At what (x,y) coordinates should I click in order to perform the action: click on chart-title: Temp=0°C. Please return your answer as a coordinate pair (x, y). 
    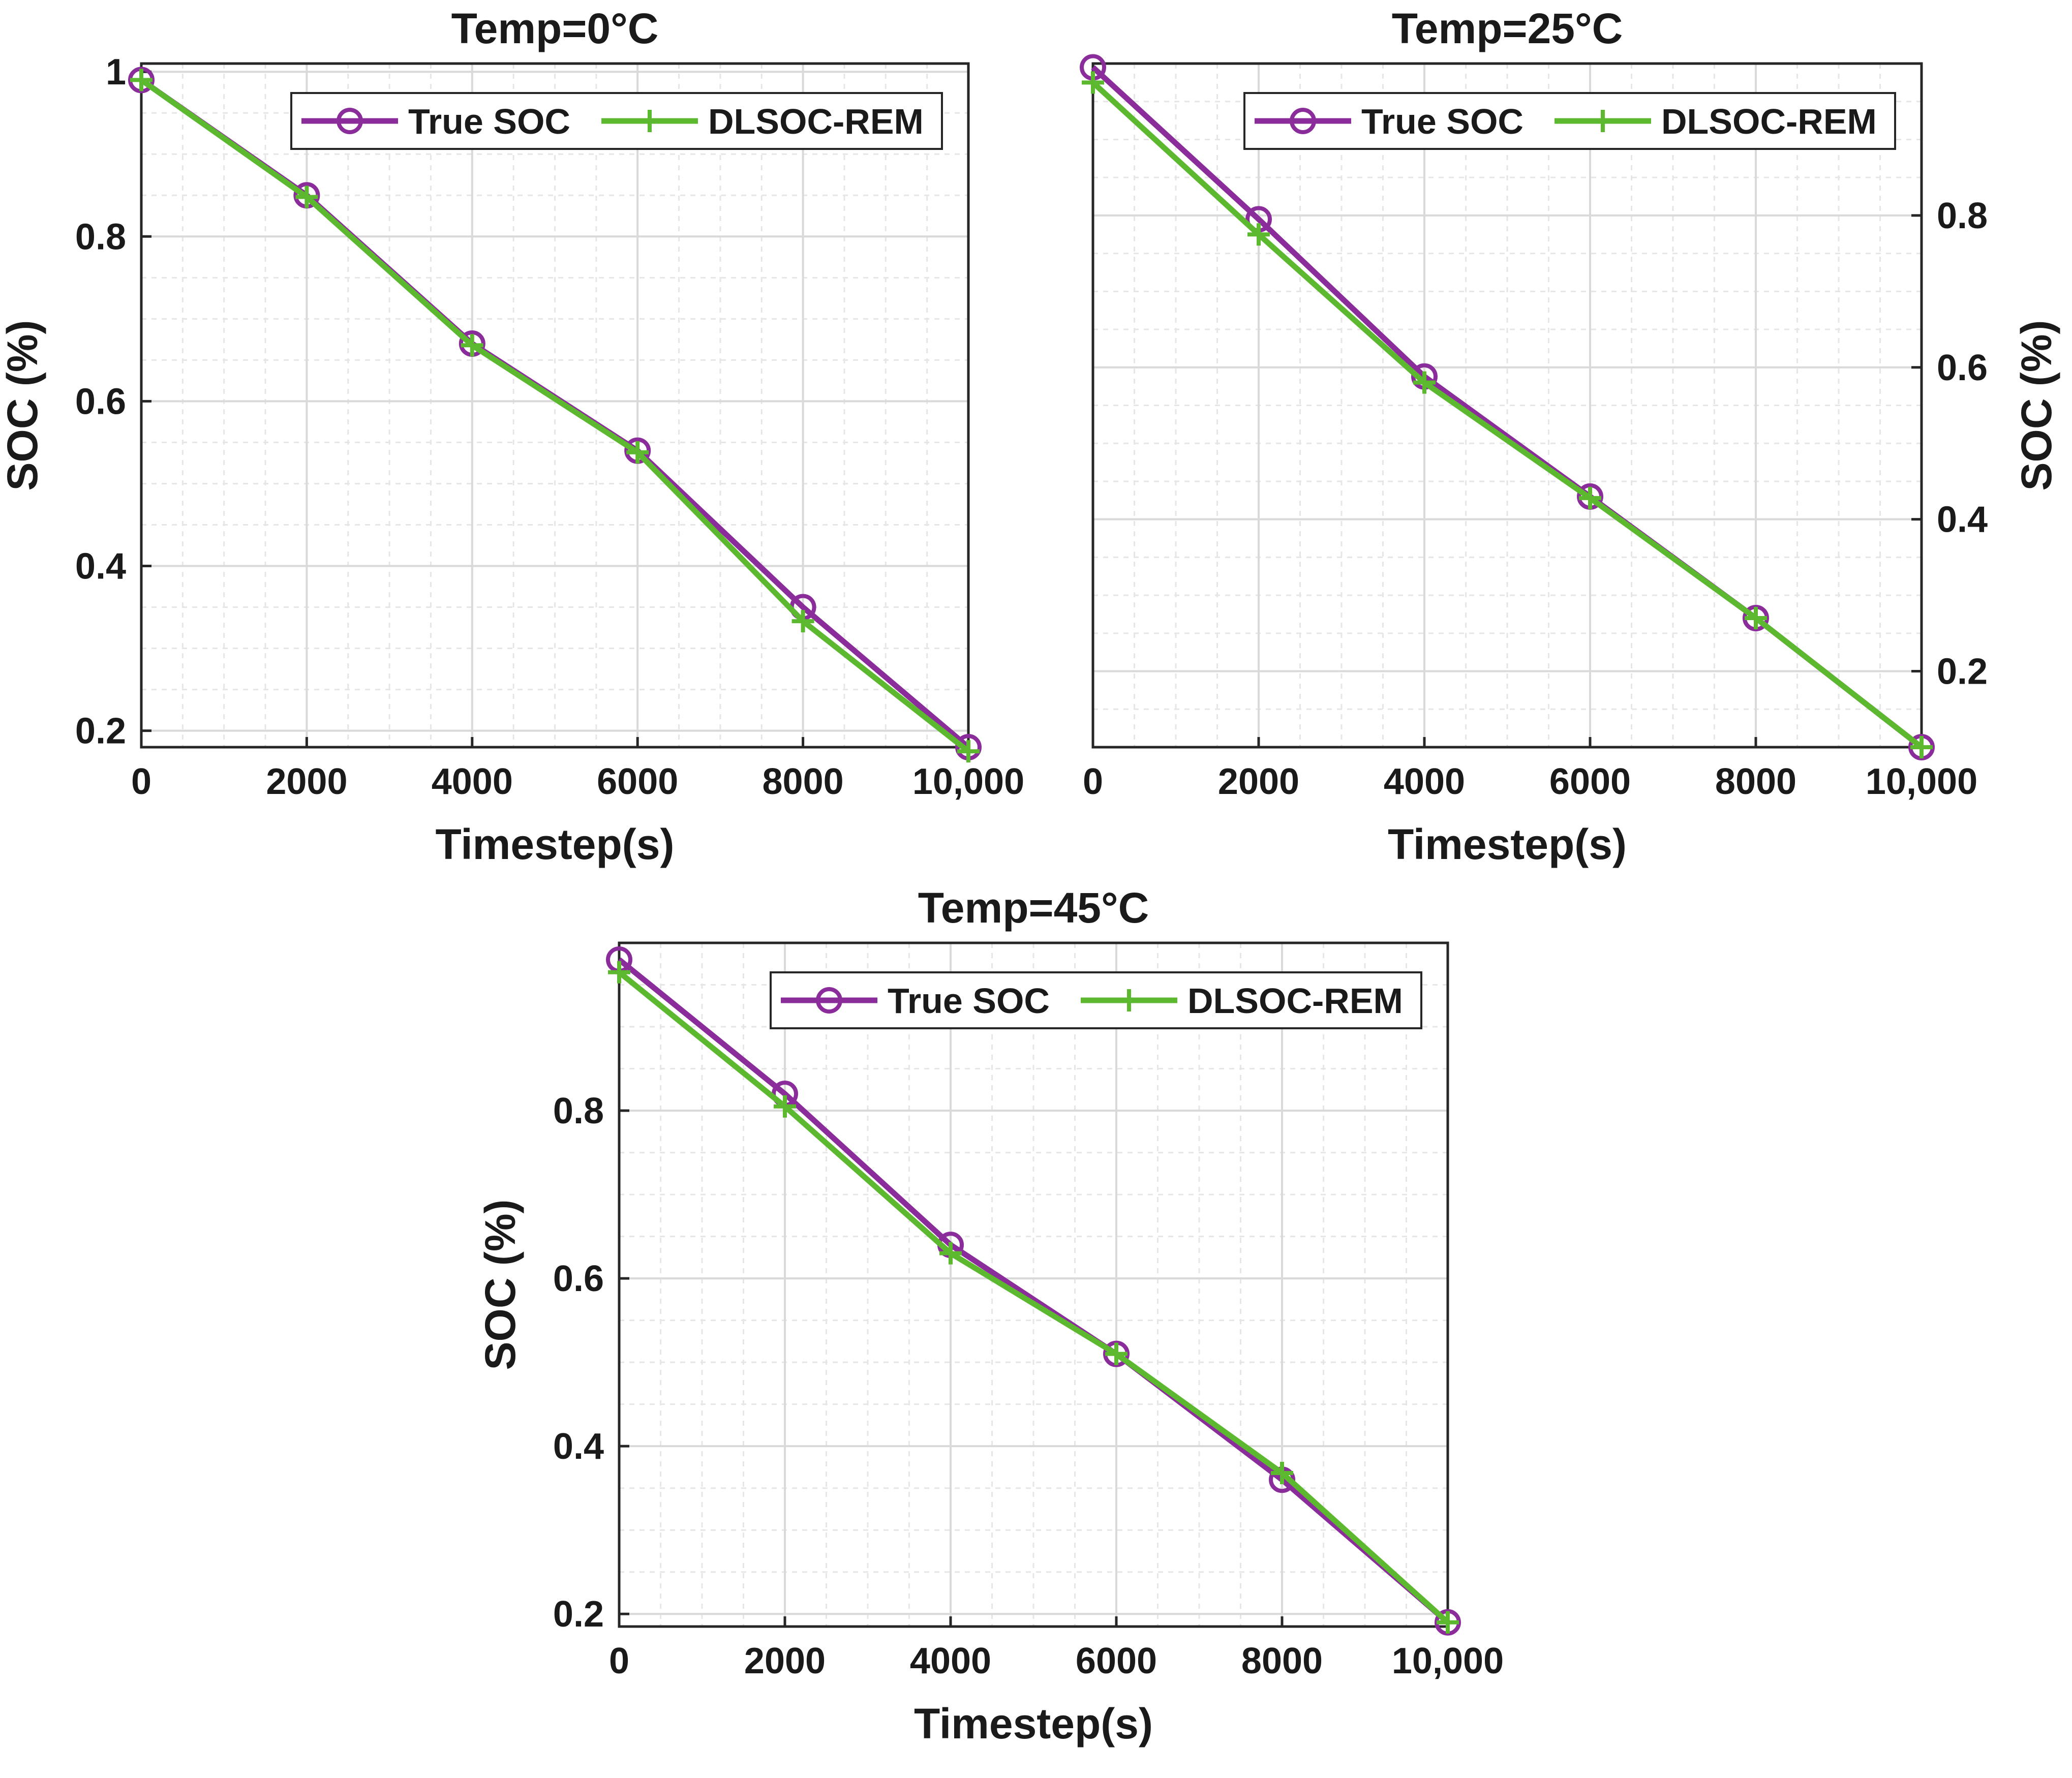
    Looking at the image, I should click on (555, 28).